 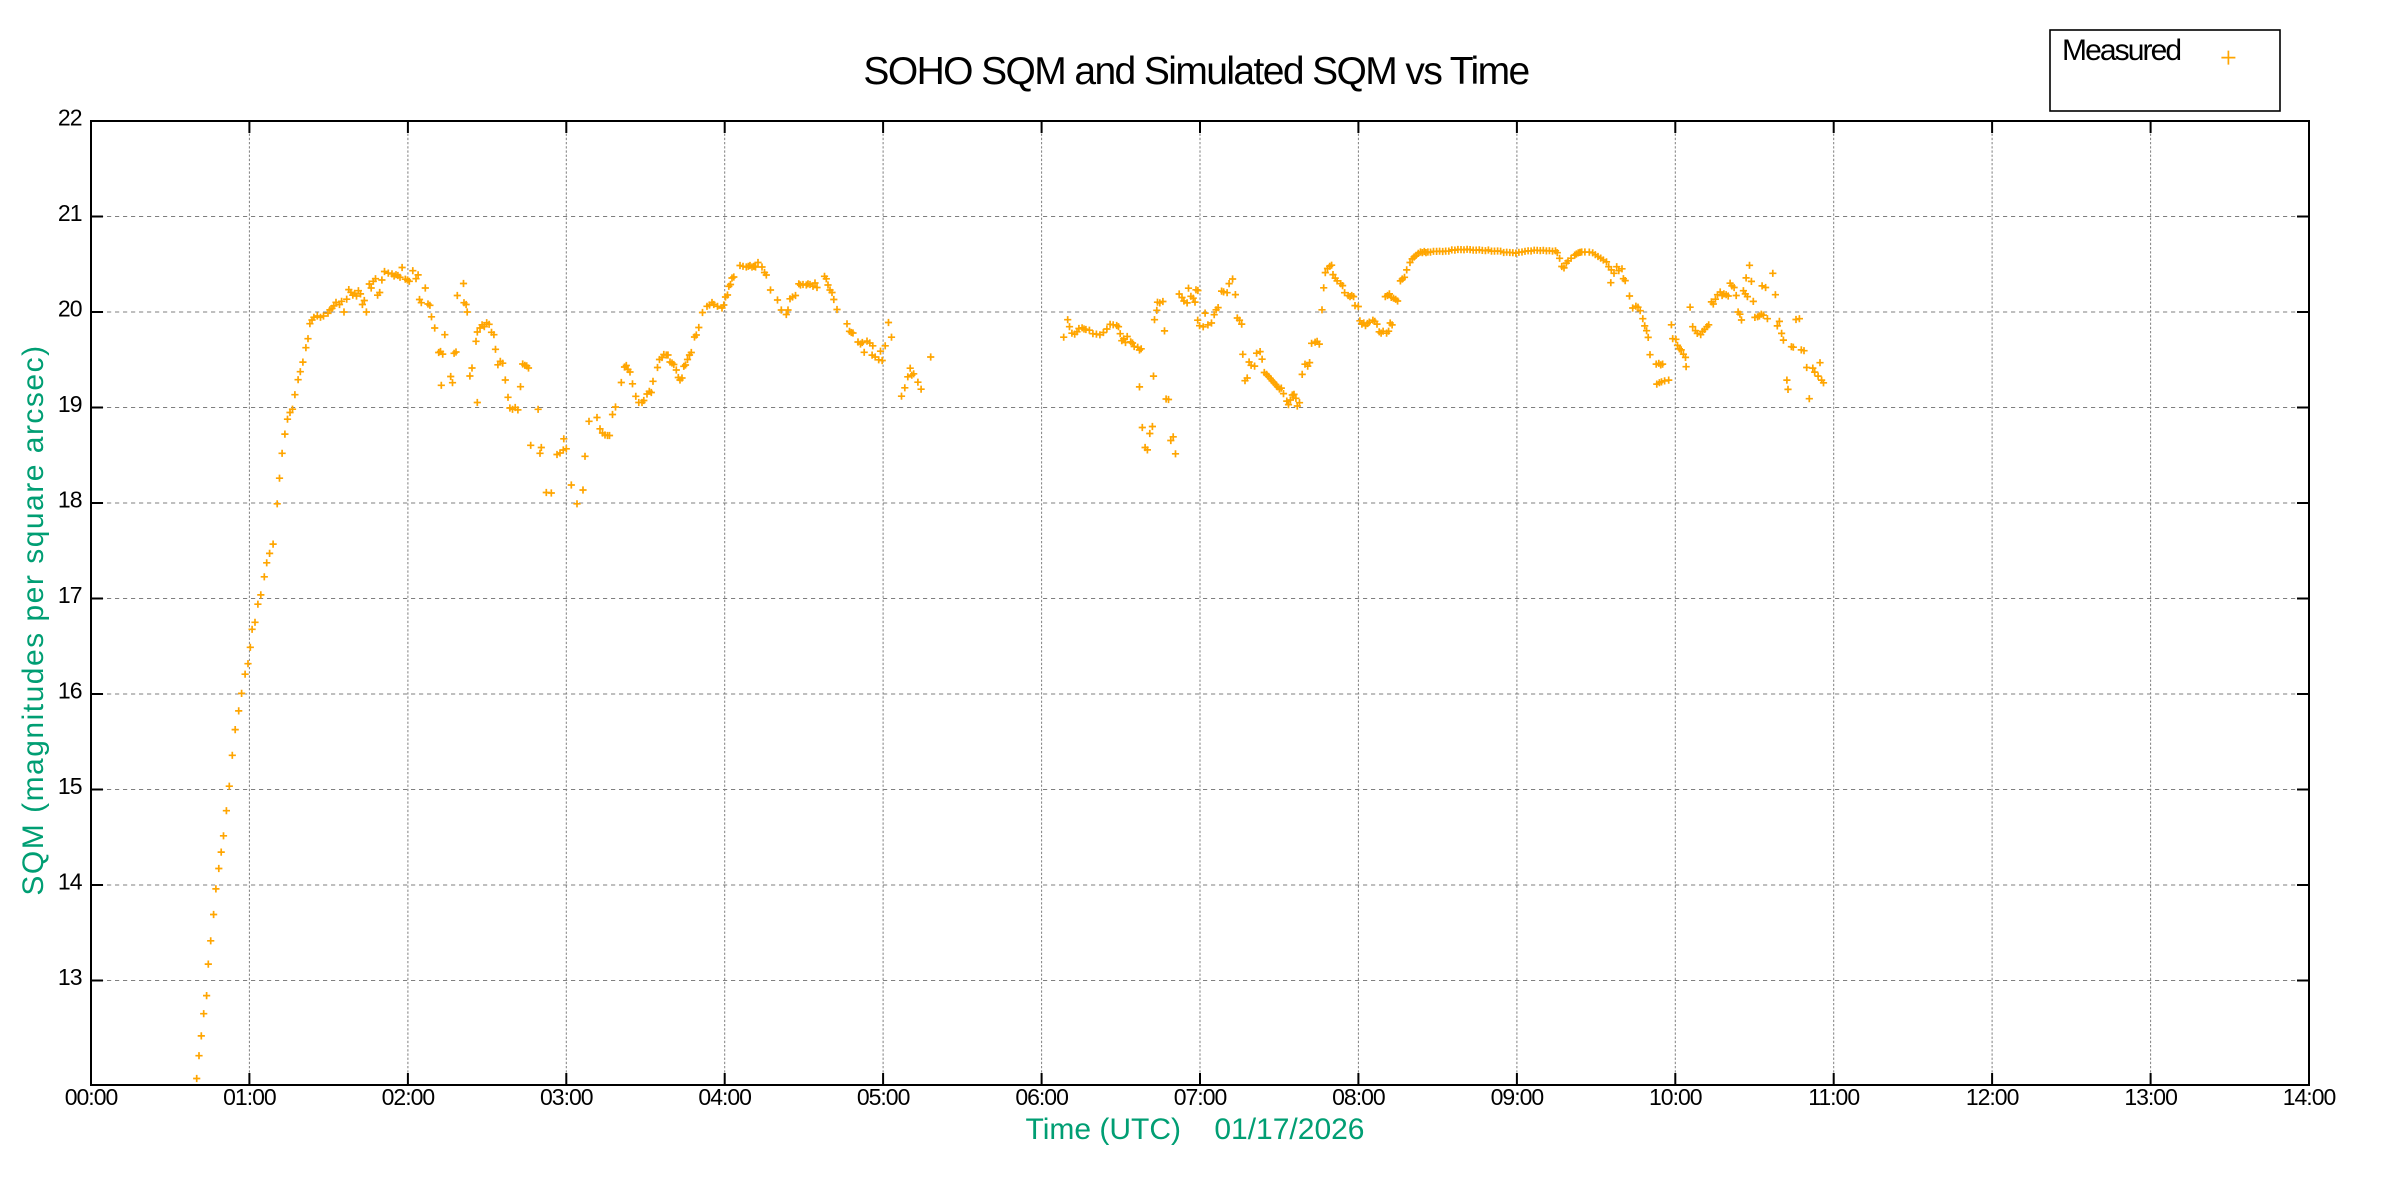 I want to click on svg-text: 19, so click(x=70, y=404).